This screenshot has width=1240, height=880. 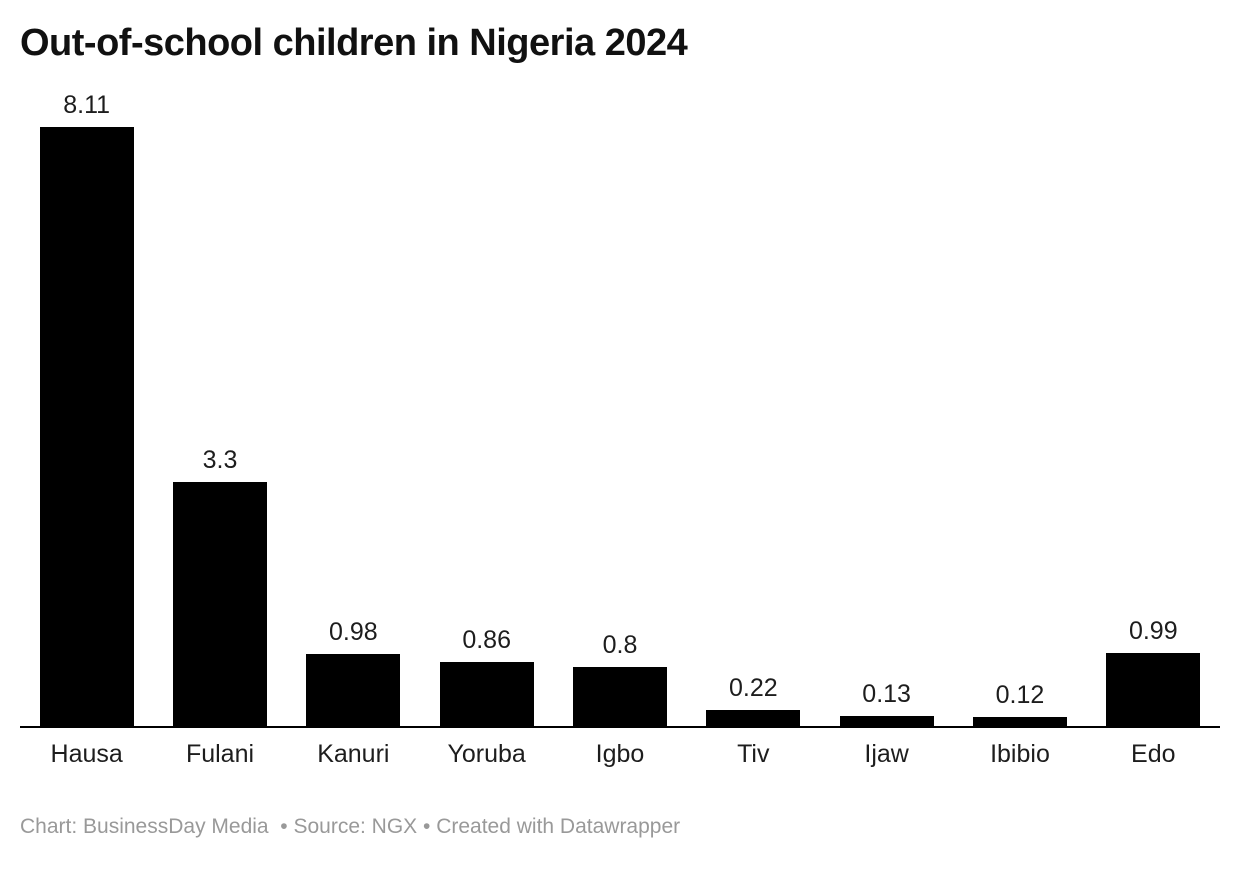 I want to click on bar-ijaw, so click(x=886, y=721).